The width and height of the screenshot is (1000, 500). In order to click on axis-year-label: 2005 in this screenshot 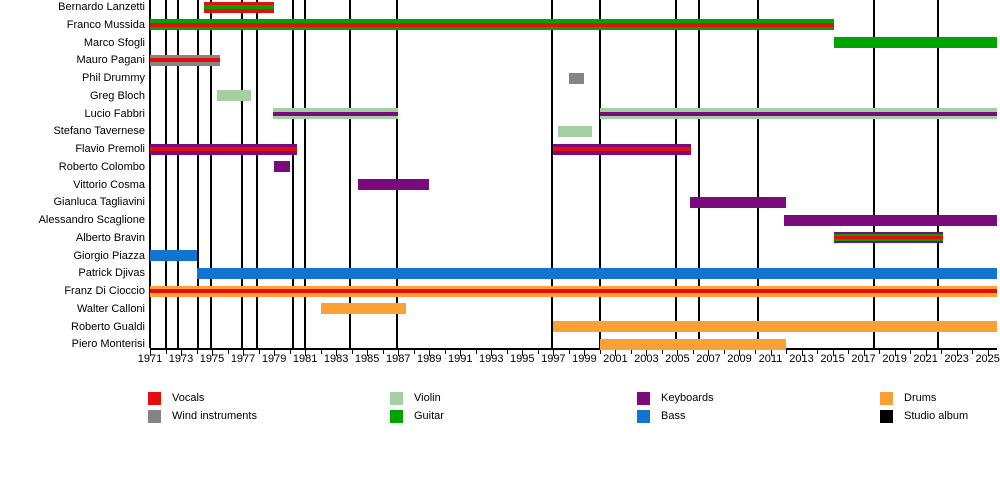, I will do `click(677, 359)`.